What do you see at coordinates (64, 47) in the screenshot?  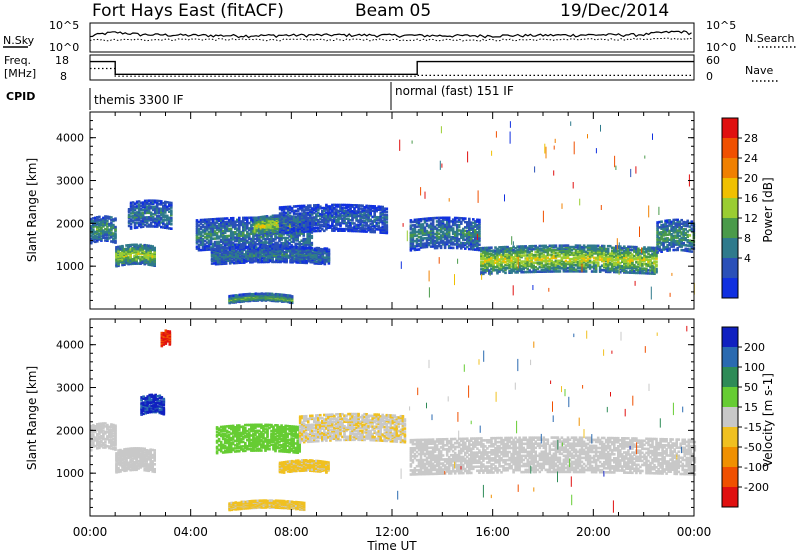 I see `noise-left-tick-bottom: 10^0` at bounding box center [64, 47].